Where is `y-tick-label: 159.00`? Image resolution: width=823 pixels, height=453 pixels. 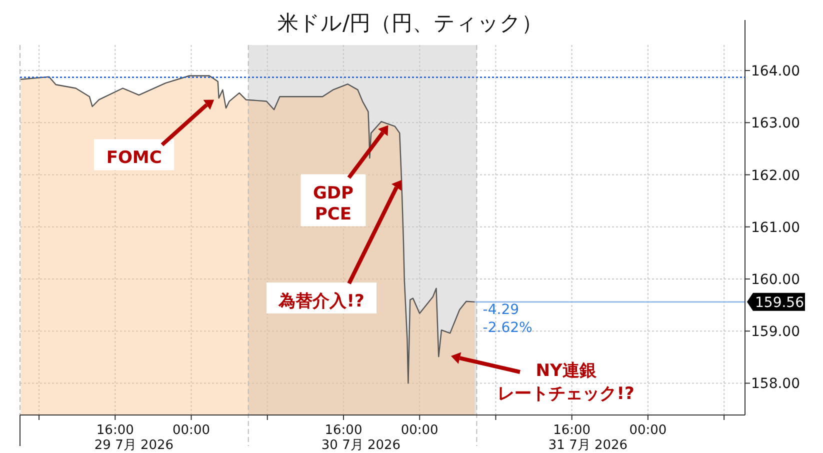
y-tick-label: 159.00 is located at coordinates (775, 332).